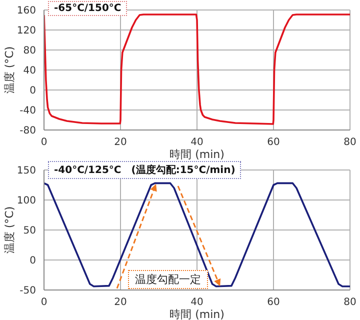  Describe the element at coordinates (26, 171) in the screenshot. I see `y-tick-label: 150` at that location.